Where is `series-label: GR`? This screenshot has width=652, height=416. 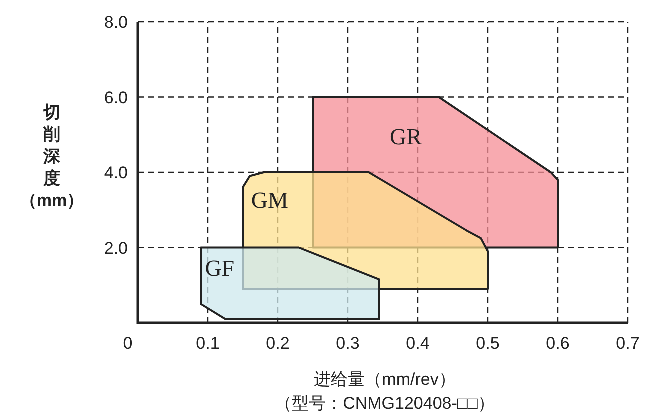 series-label: GR is located at coordinates (406, 137).